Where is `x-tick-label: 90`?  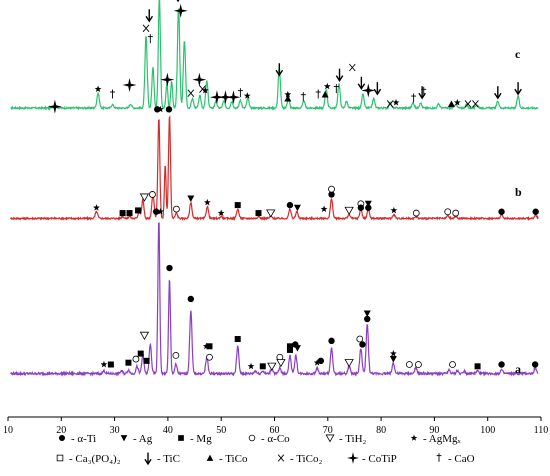 x-tick-label: 90 is located at coordinates (434, 430).